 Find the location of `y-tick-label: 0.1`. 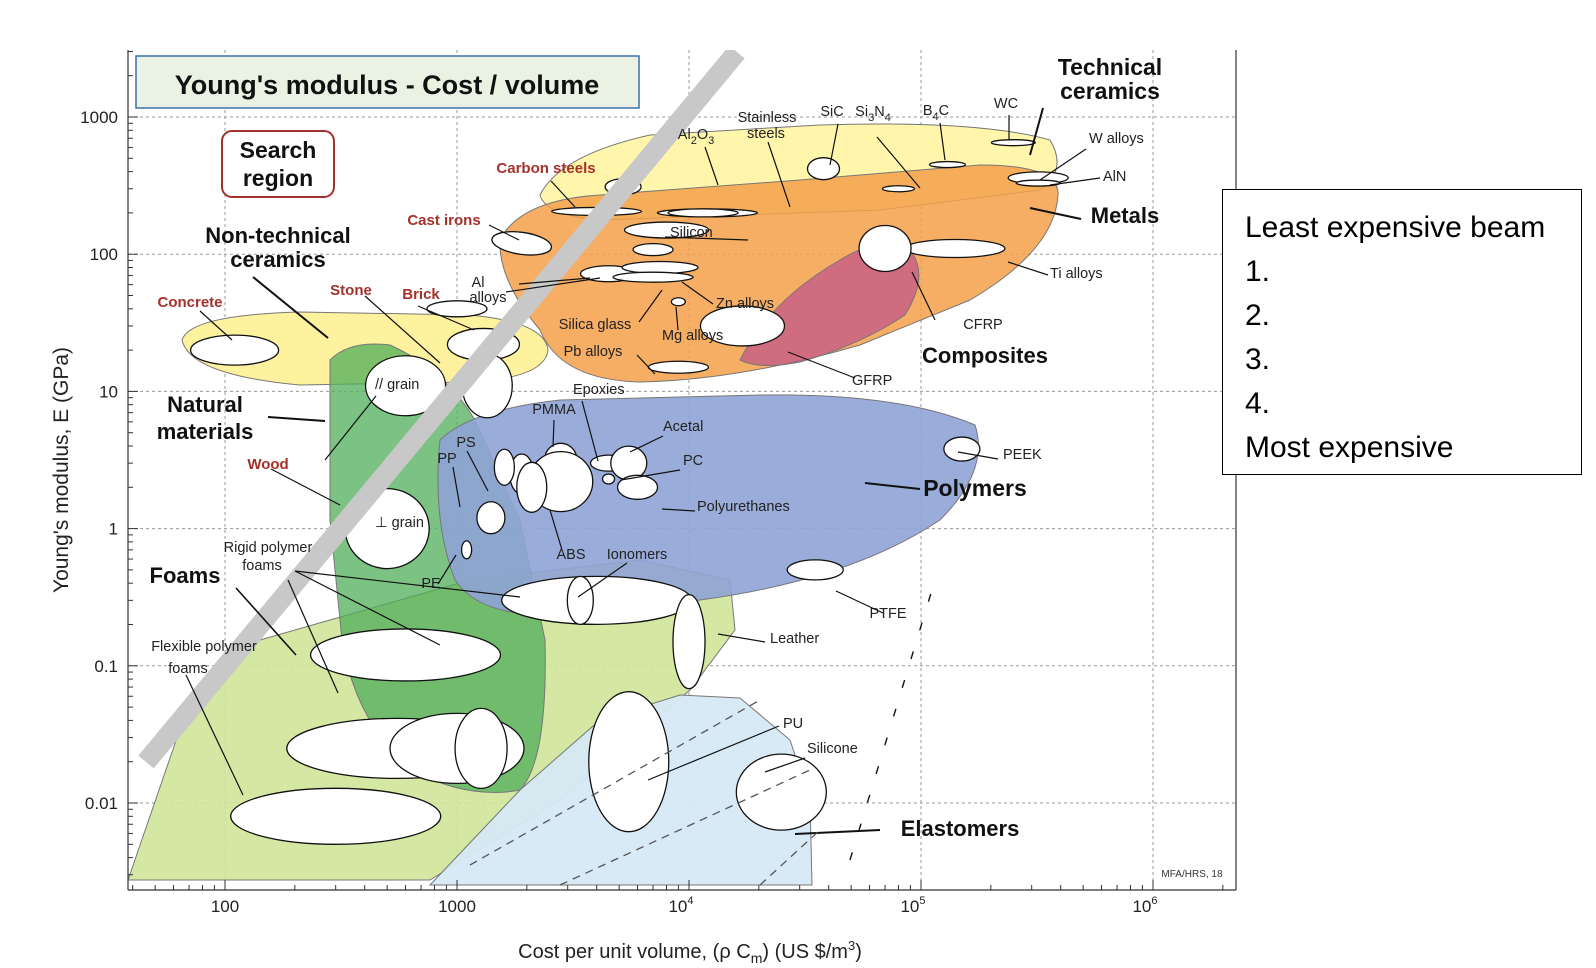

y-tick-label: 0.1 is located at coordinates (106, 666).